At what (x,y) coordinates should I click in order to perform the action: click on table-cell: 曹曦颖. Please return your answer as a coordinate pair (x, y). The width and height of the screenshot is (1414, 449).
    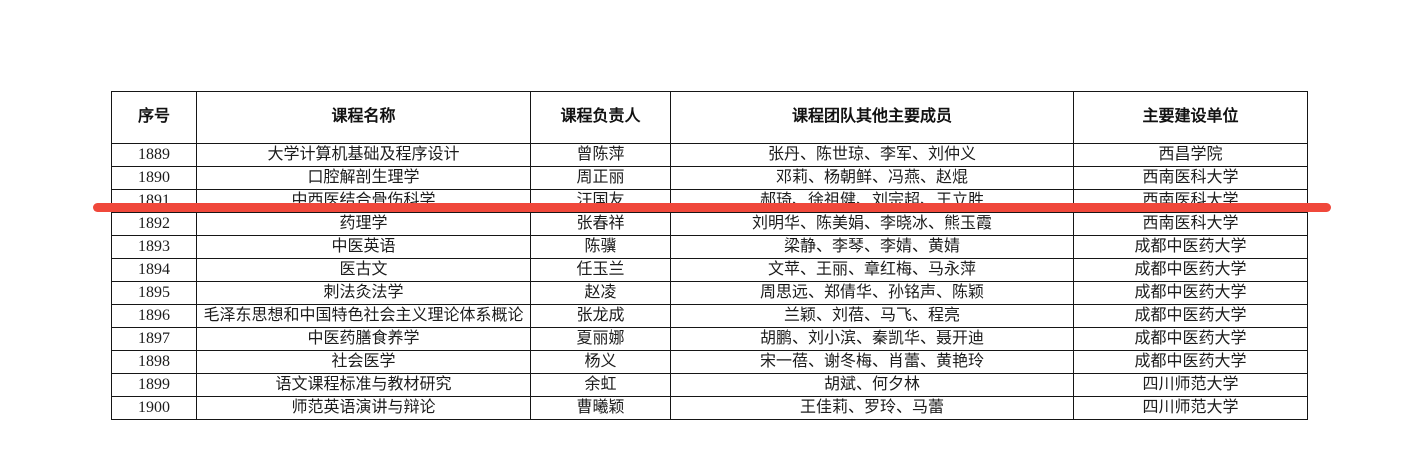
    Looking at the image, I should click on (600, 408).